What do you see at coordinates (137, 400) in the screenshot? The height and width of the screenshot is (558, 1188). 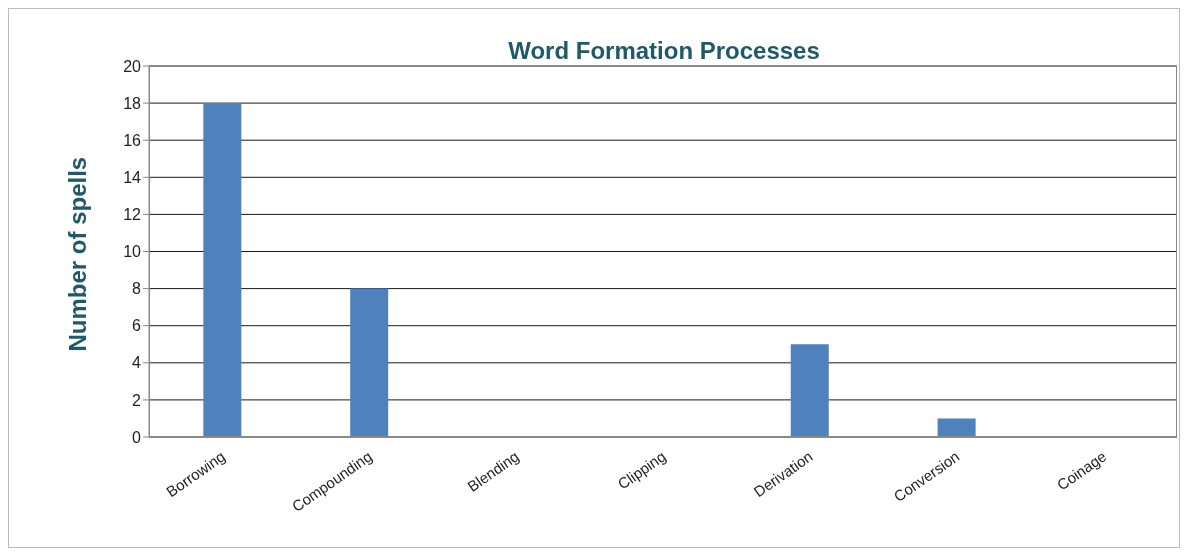 I see `y-tick-label: 2` at bounding box center [137, 400].